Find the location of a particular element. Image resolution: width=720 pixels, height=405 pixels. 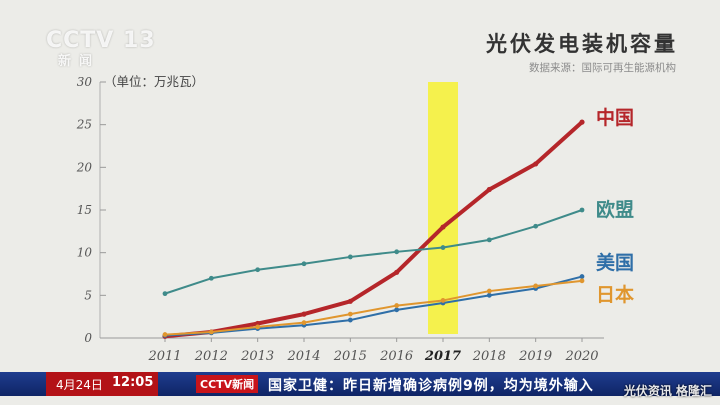

y-tick-label: 20 is located at coordinates (84, 167).